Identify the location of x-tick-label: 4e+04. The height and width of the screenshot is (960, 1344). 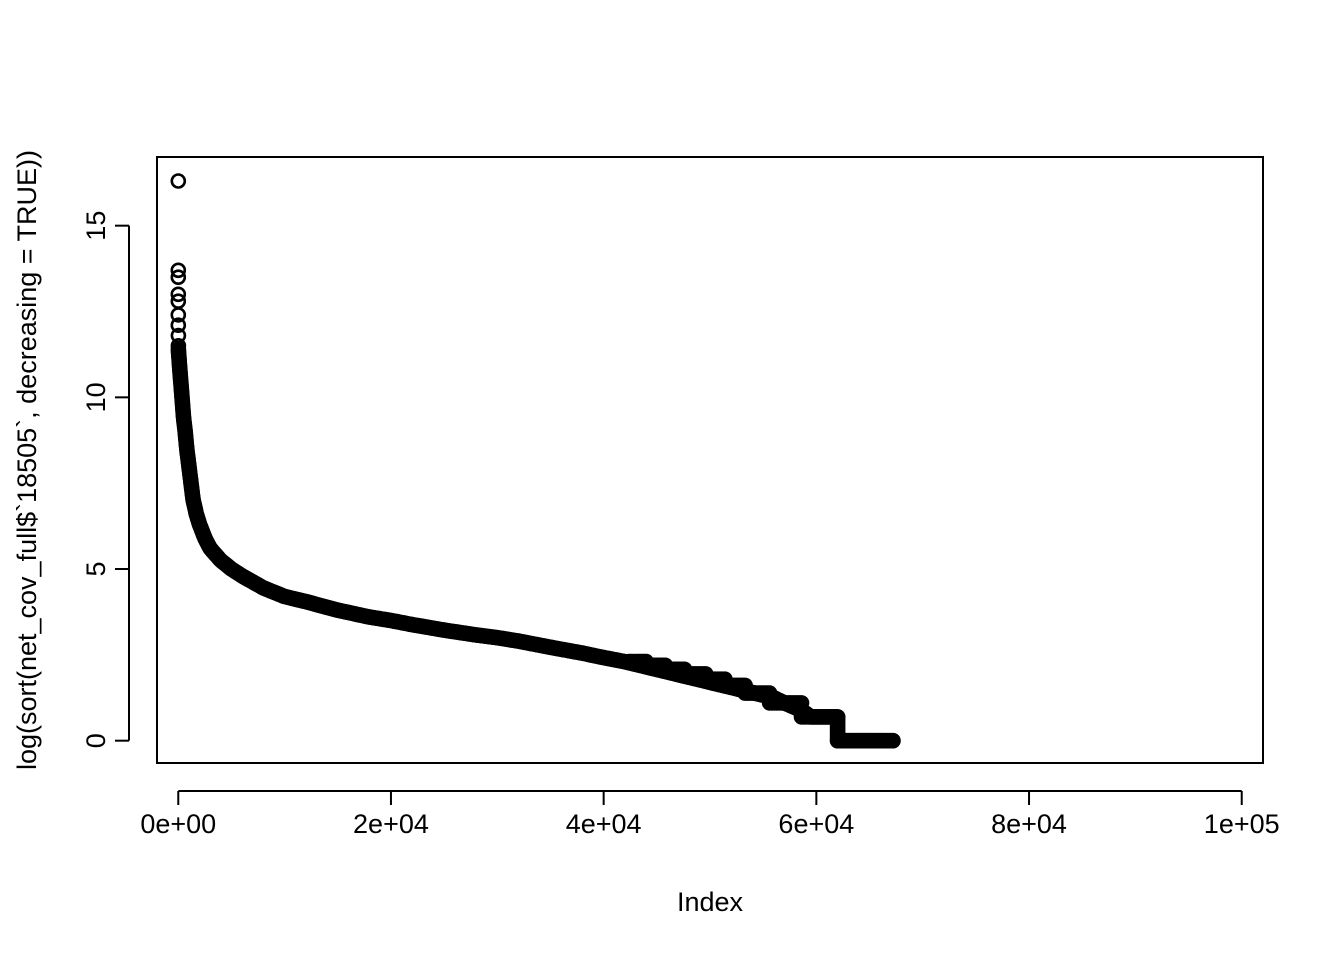
(604, 824).